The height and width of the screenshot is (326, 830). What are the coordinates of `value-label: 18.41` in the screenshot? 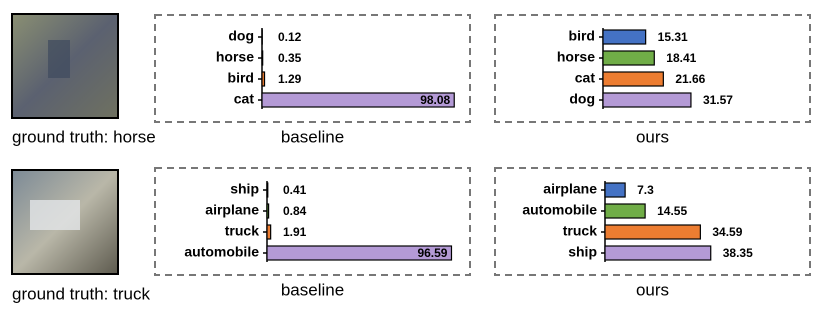 It's located at (681, 58).